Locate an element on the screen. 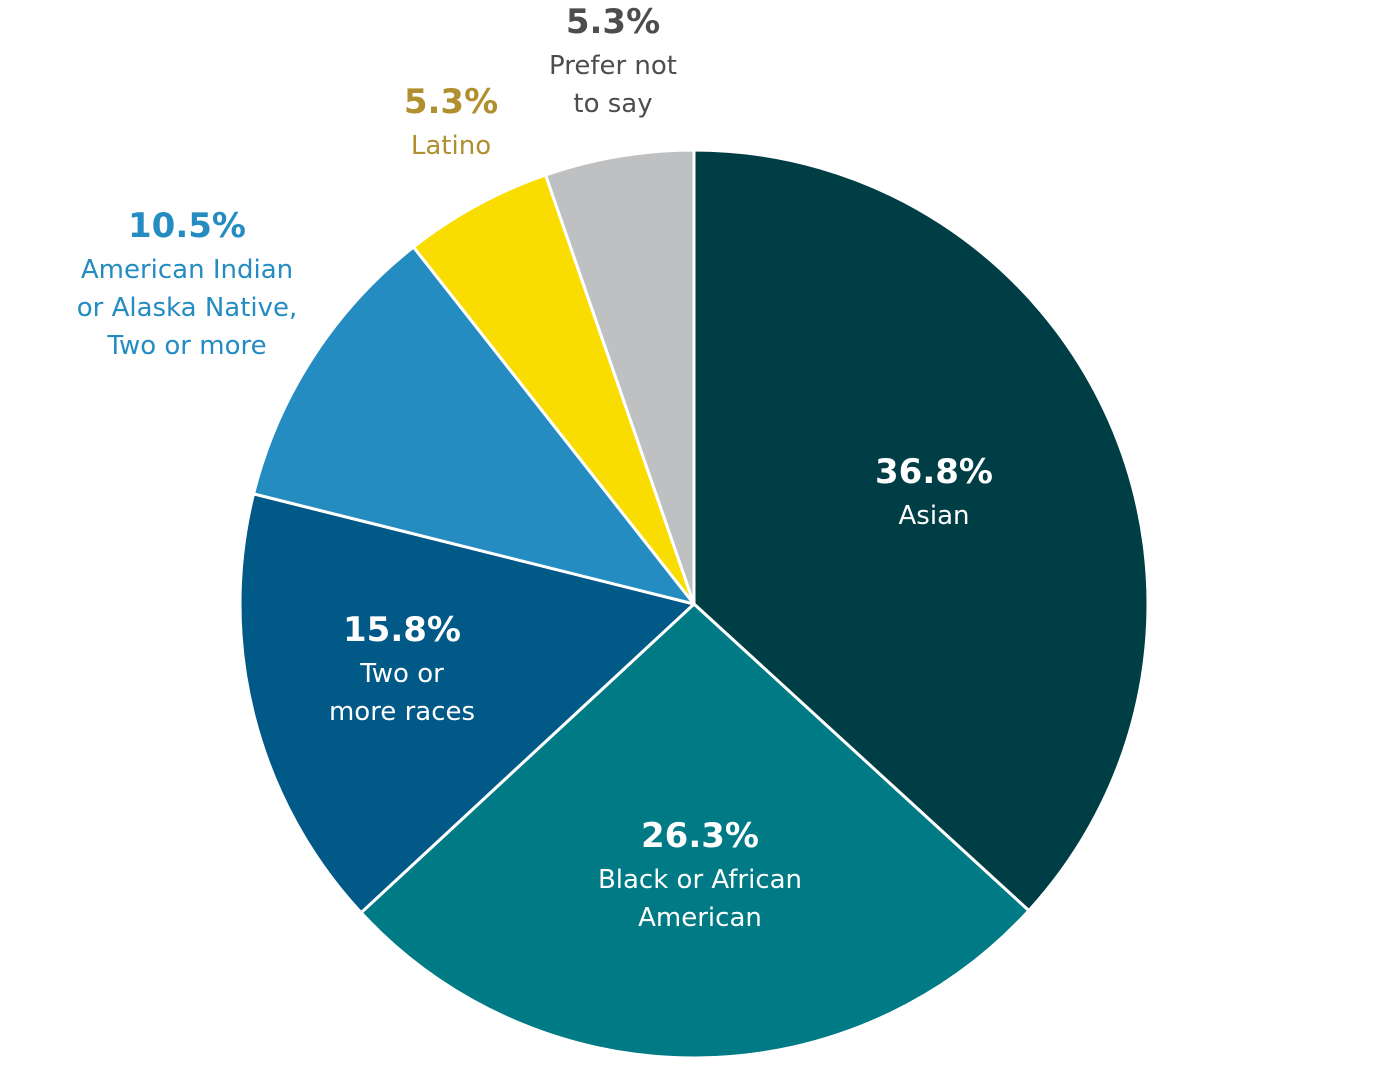 Image resolution: width=1389 pixels, height=1080 pixels. slice-label-5: 5.3% Prefer not to say is located at coordinates (613, 60).